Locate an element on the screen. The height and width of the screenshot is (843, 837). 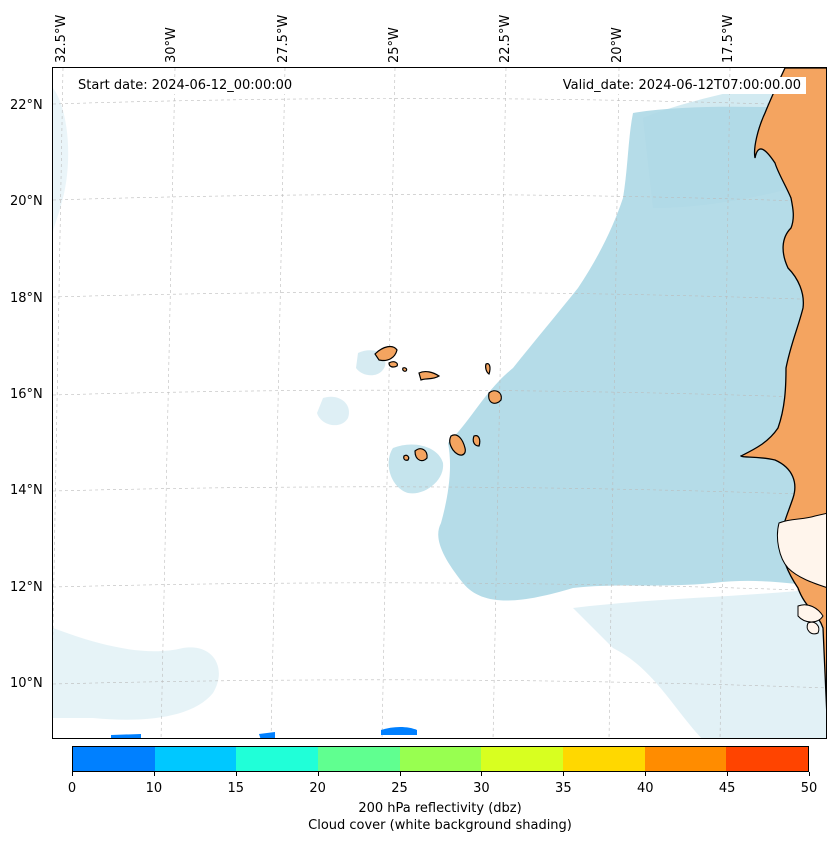
lon-label: 32.5°W is located at coordinates (61, 38).